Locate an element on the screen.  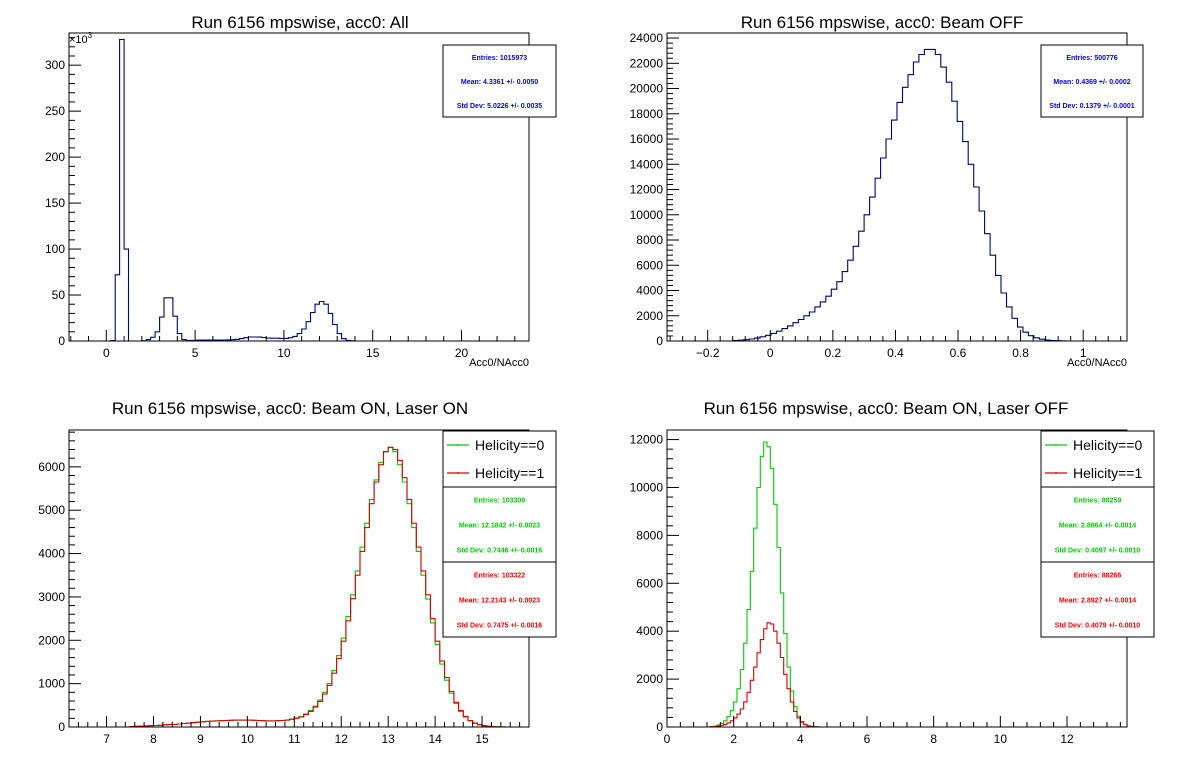
x-tick-label: 13 is located at coordinates (389, 739).